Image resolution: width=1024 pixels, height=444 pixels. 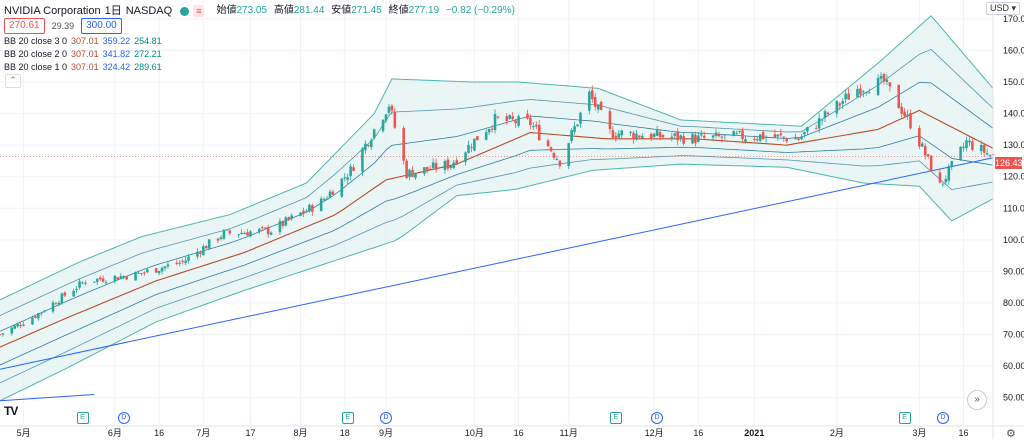 What do you see at coordinates (199, 11) in the screenshot?
I see `flag-icon: ≡` at bounding box center [199, 11].